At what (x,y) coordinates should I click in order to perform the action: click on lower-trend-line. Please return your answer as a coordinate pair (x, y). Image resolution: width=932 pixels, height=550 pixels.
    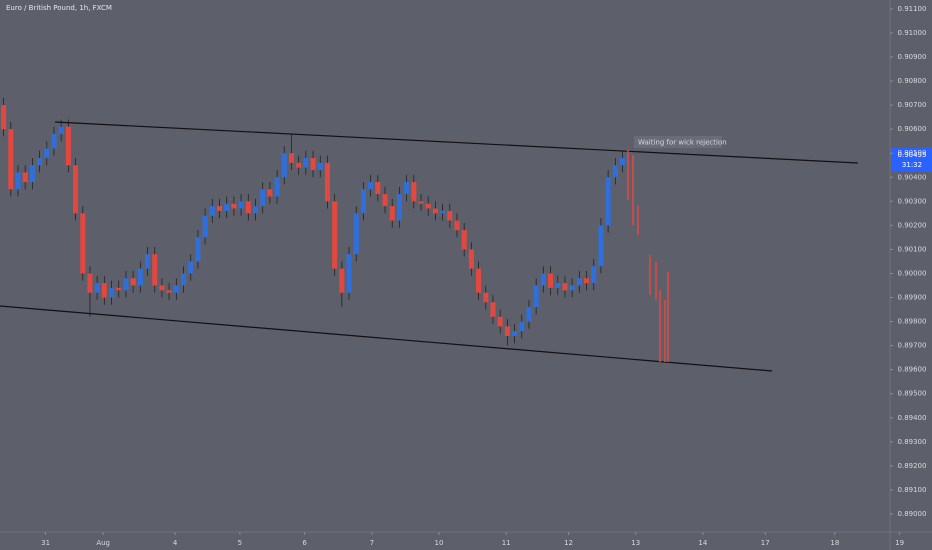
    Looking at the image, I should click on (386, 338).